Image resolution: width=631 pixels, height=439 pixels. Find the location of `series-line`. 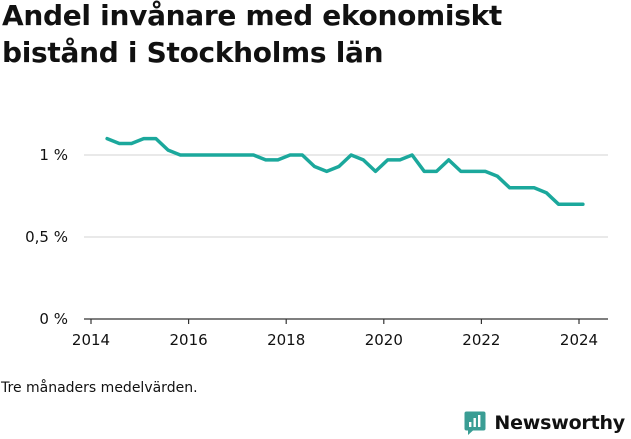

series-line is located at coordinates (345, 171).